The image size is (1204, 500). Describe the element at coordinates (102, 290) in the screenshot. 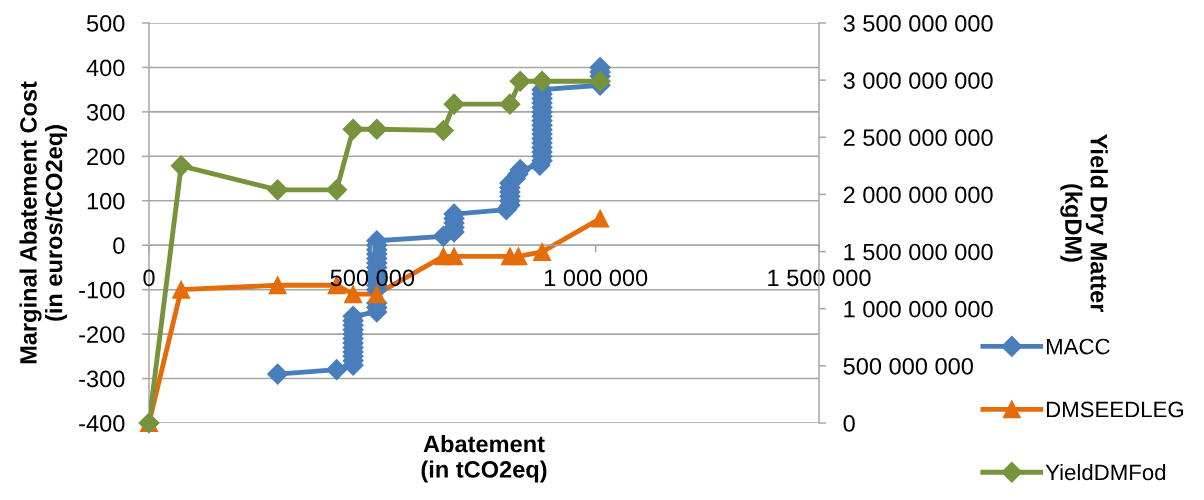

I see `y-tick-label: -100` at that location.